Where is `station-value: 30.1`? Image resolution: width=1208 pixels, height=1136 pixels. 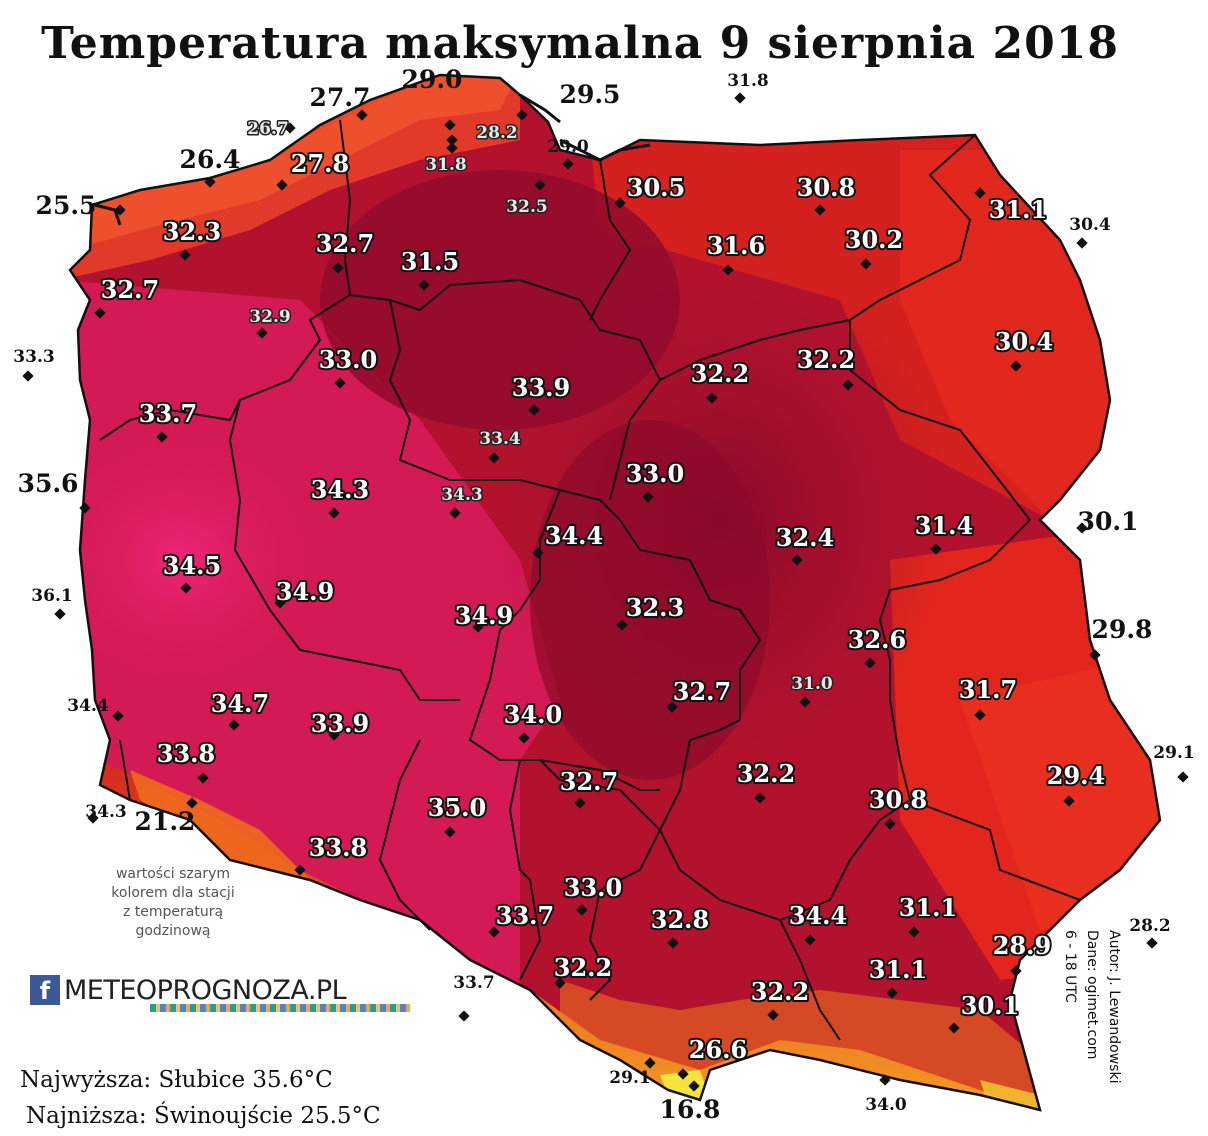 station-value: 30.1 is located at coordinates (990, 1005).